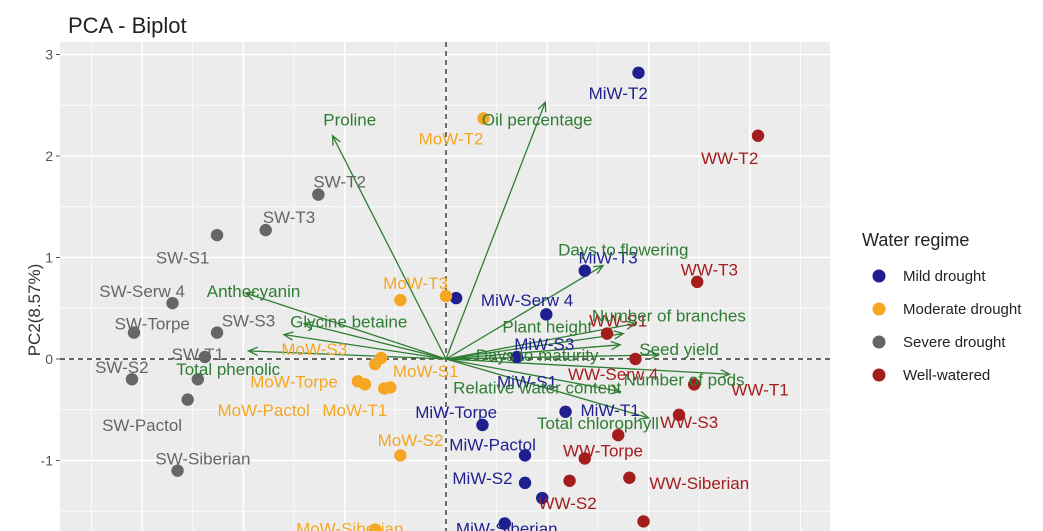 The height and width of the screenshot is (531, 1043). Describe the element at coordinates (613, 374) in the screenshot. I see `point-label: WW-Serw 4` at that location.